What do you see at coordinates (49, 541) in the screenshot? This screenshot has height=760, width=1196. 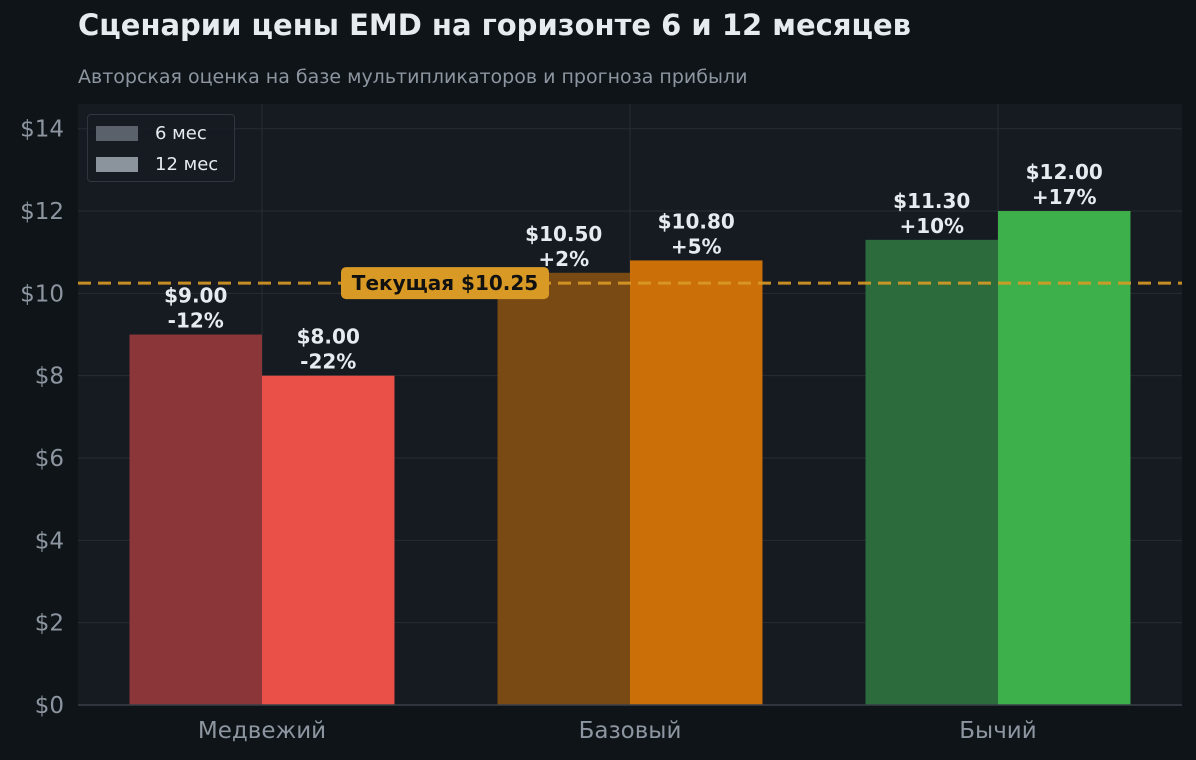 I see `y-tick-label: $4` at bounding box center [49, 541].